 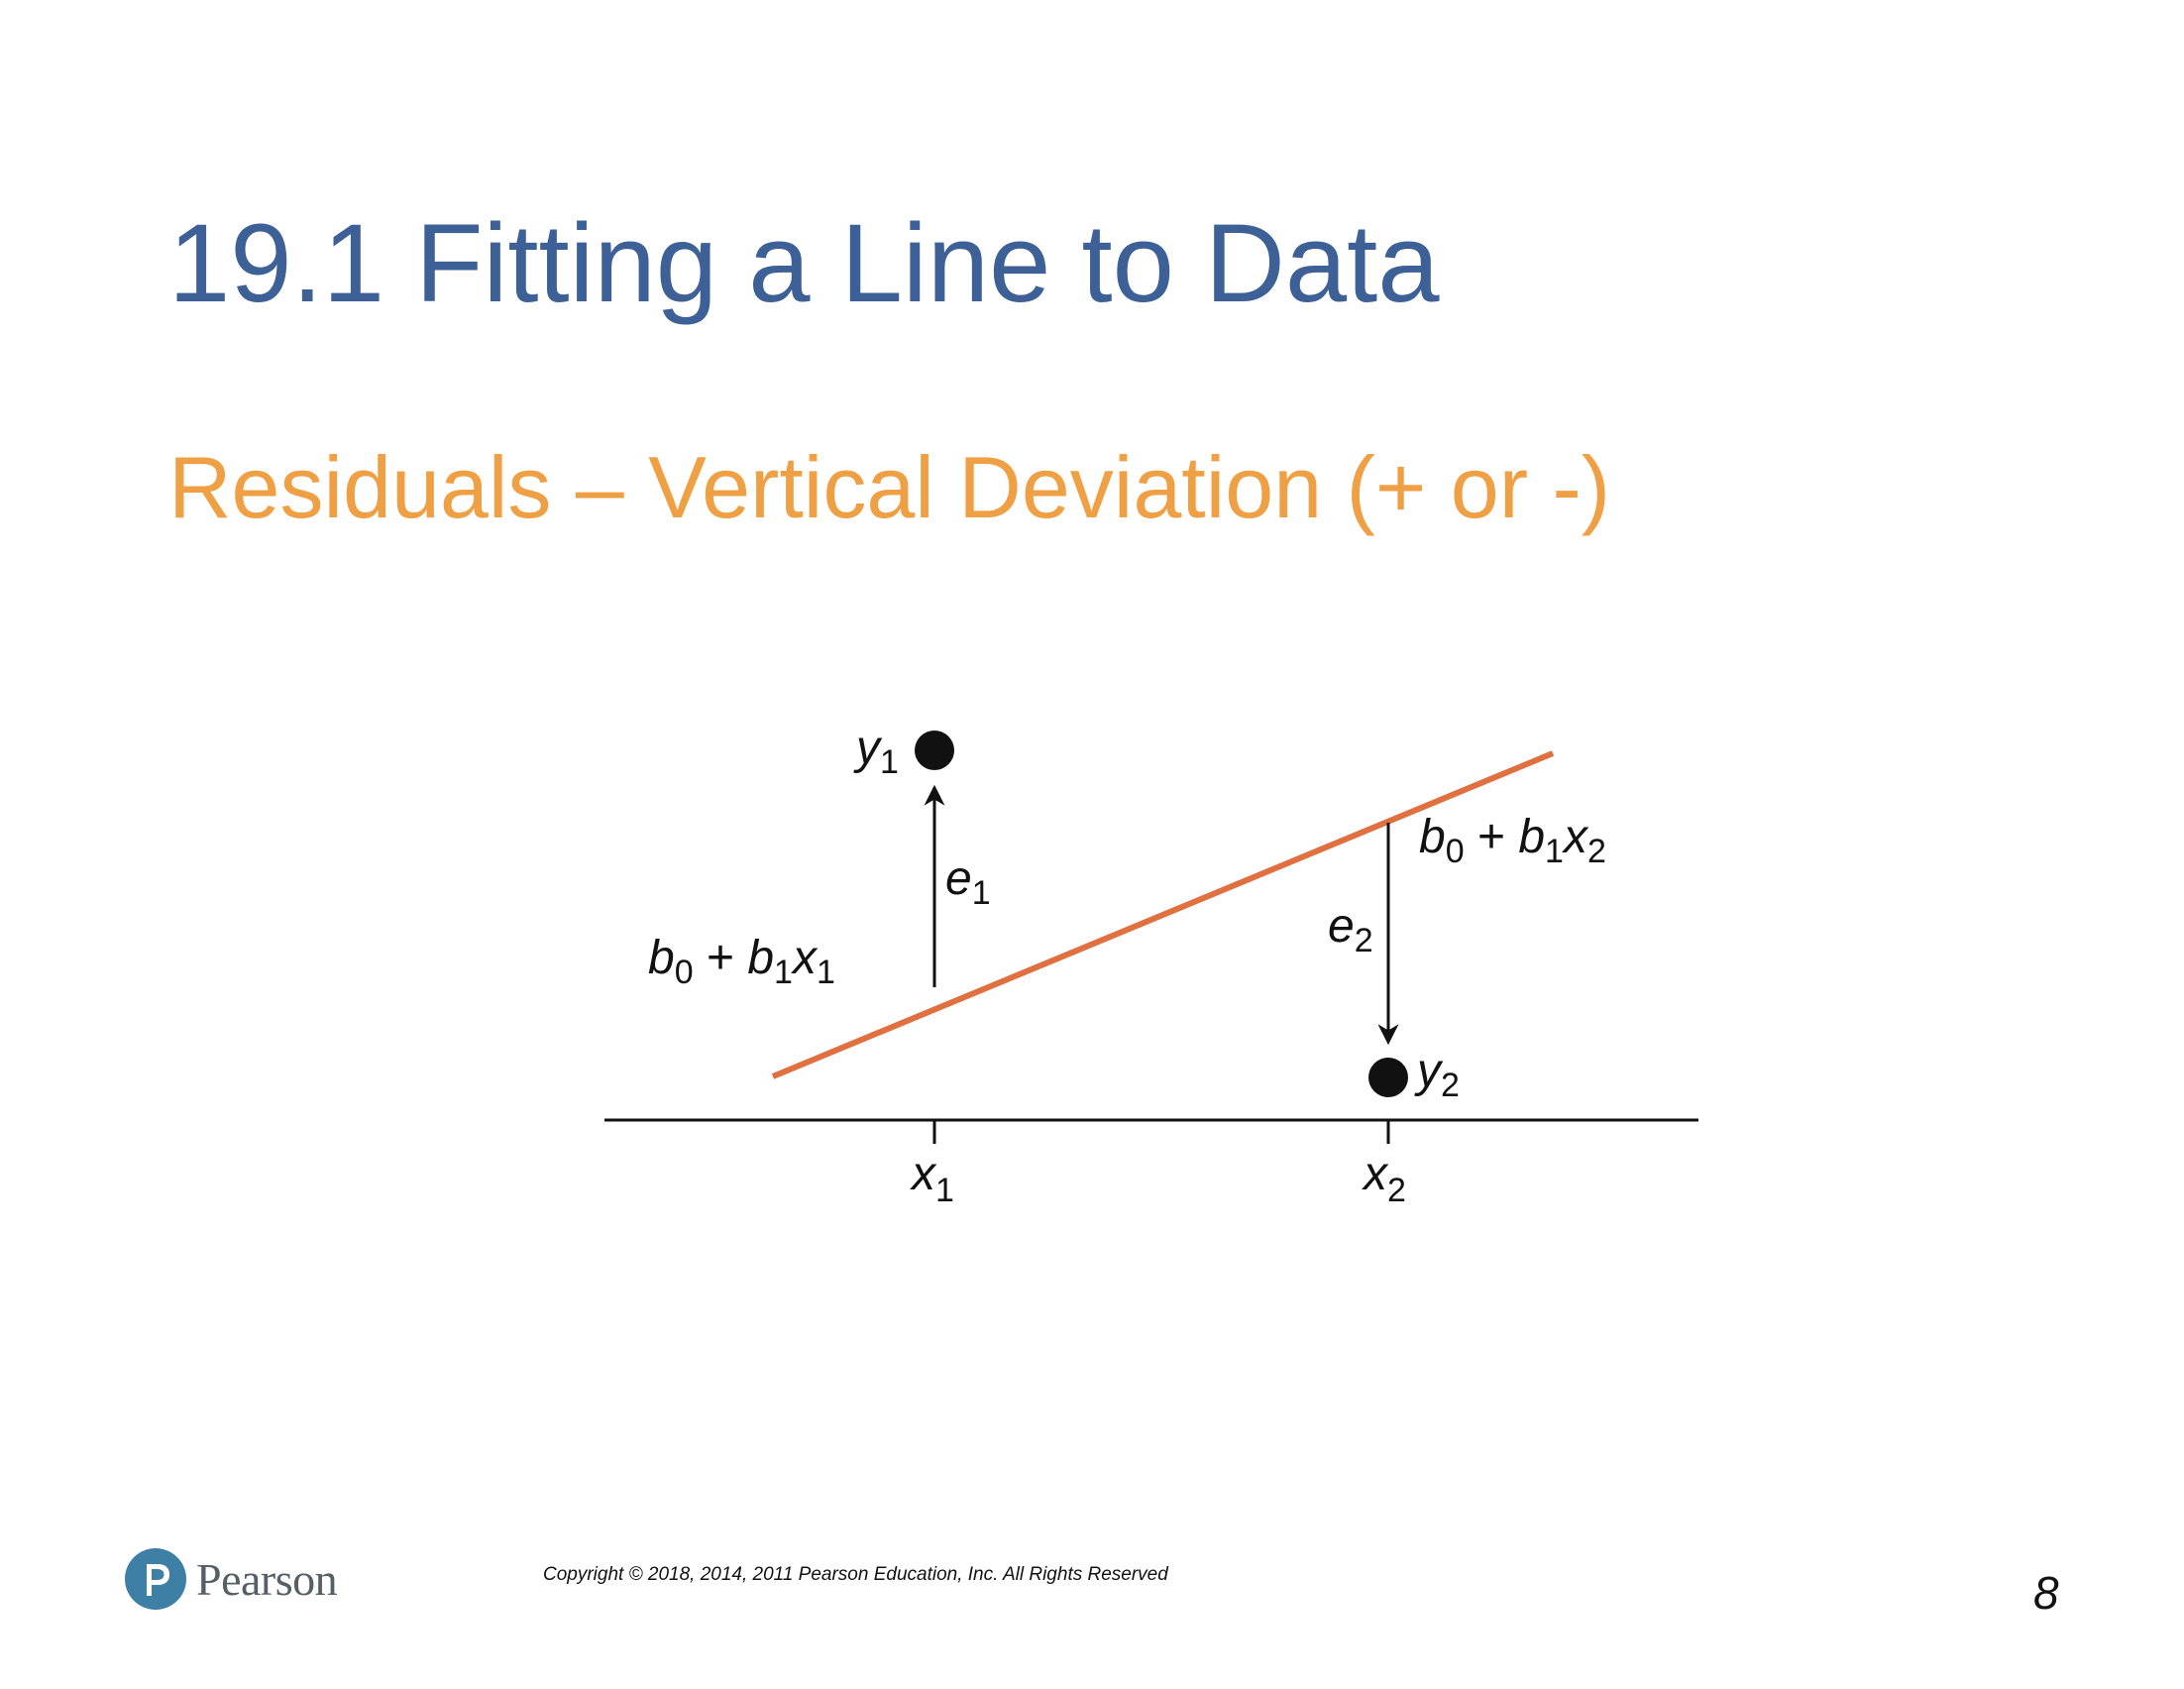 I want to click on e1-label: e1, so click(x=968, y=882).